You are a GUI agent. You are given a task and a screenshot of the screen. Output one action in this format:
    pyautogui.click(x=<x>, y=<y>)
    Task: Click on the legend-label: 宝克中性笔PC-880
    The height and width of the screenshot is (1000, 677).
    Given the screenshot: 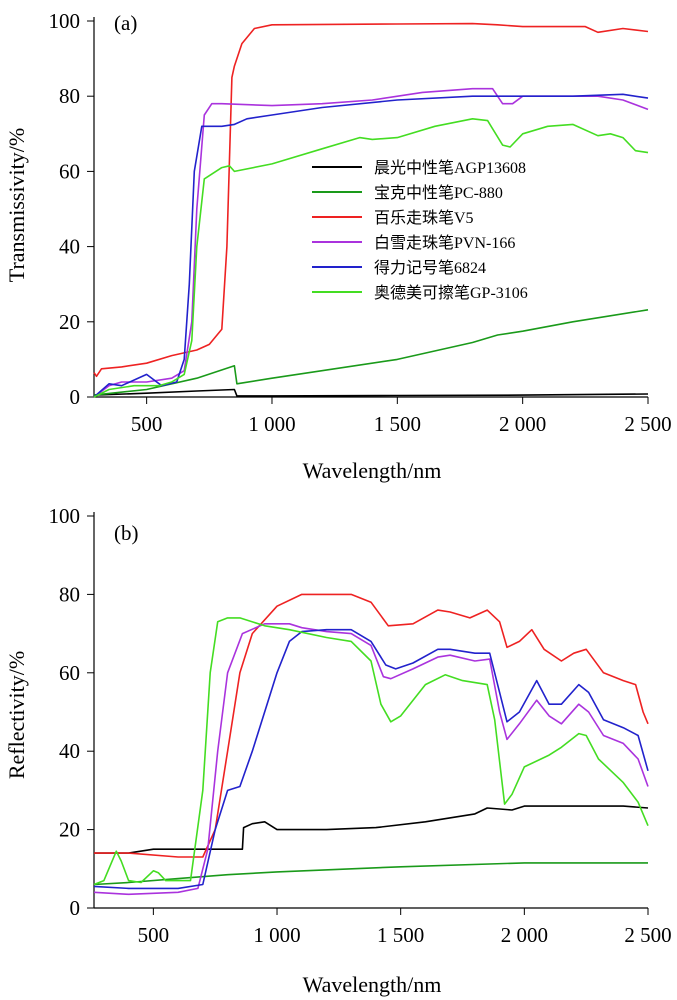 What is the action you would take?
    pyautogui.click(x=438, y=193)
    